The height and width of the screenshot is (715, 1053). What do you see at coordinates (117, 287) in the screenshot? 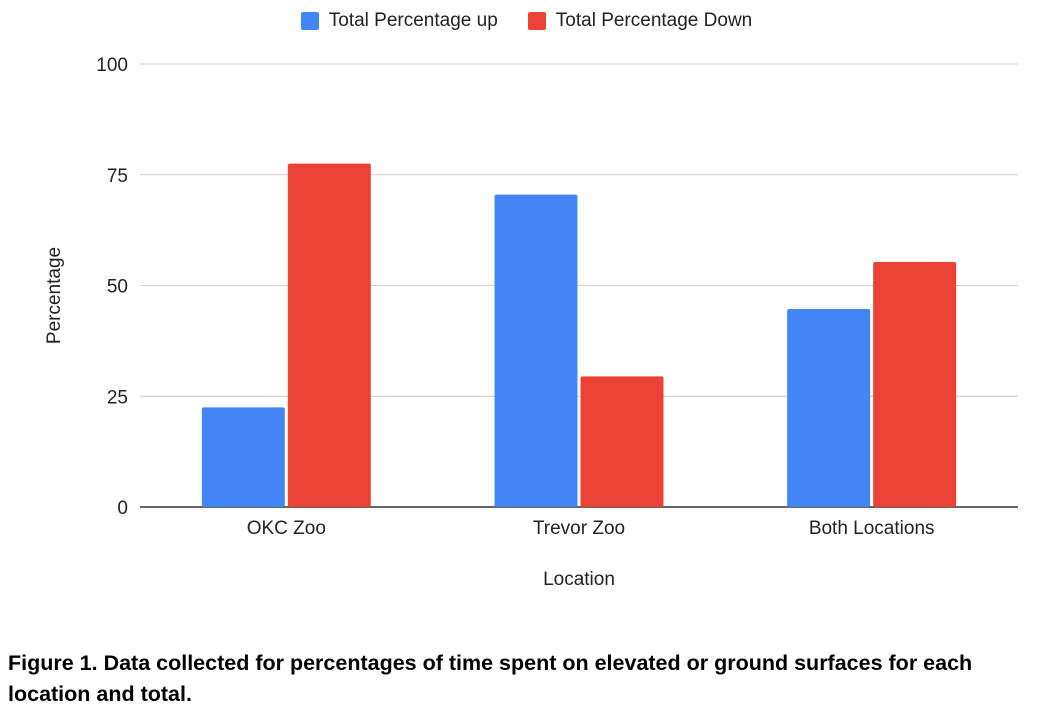
I see `y-tick-label: 50` at bounding box center [117, 287].